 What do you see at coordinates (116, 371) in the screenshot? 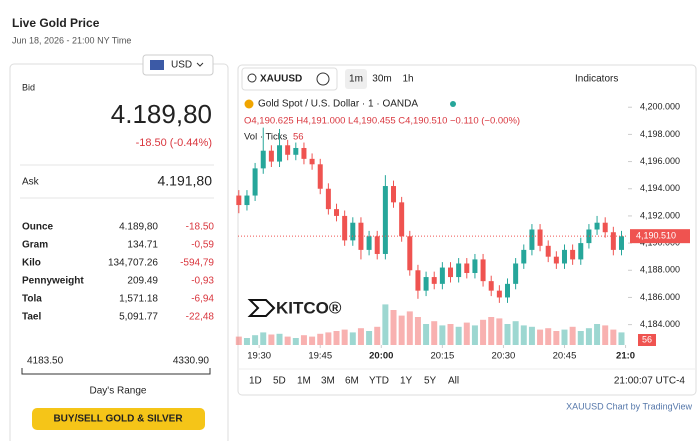
I see `range-bar` at bounding box center [116, 371].